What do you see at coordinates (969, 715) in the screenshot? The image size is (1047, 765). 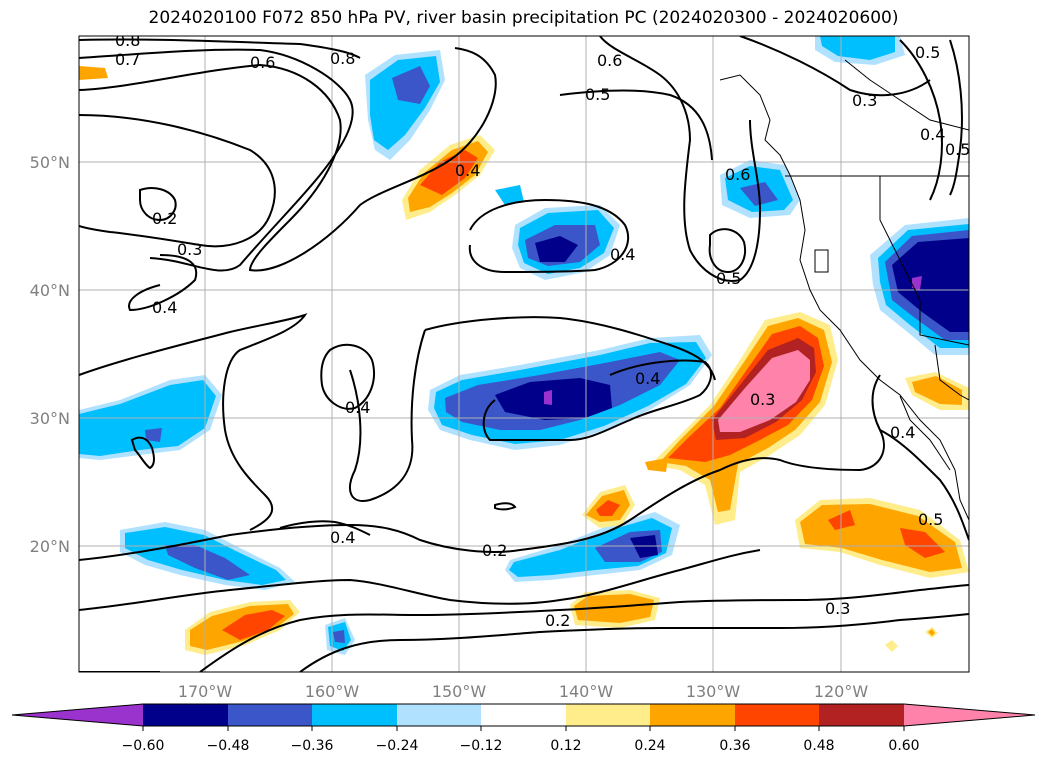 I see `colorbar-extend-right` at bounding box center [969, 715].